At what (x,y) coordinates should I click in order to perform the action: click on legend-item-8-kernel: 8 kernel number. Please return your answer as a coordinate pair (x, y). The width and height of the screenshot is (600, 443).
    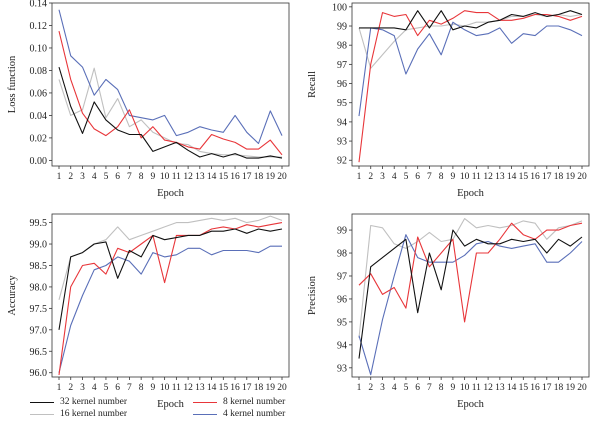
    Looking at the image, I should click on (239, 402).